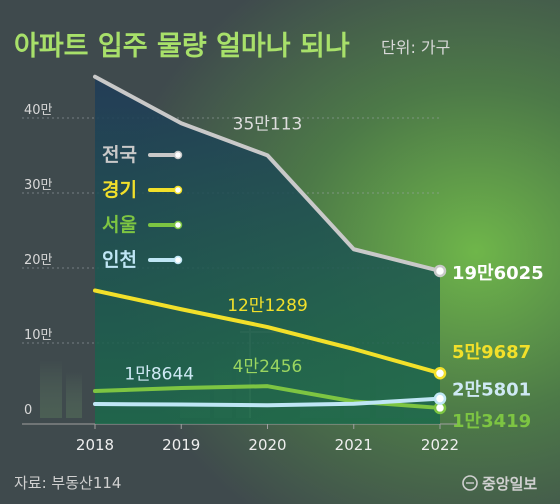  Describe the element at coordinates (119, 225) in the screenshot. I see `legend-label-seoul: 서울` at that location.